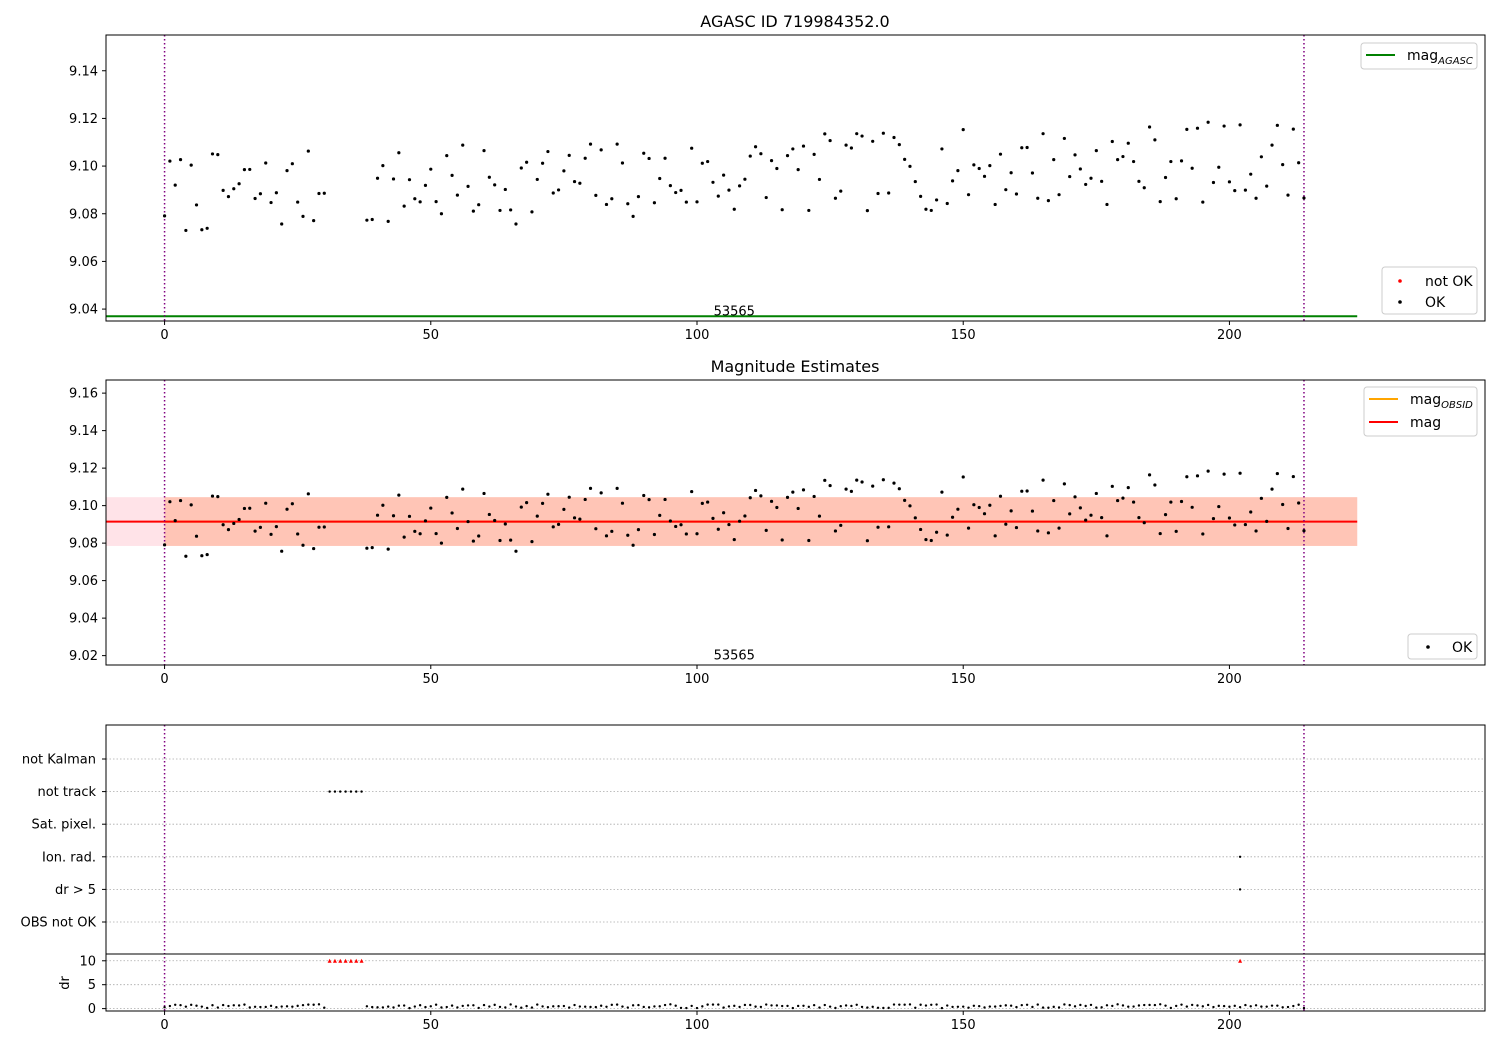  What do you see at coordinates (350, 960) in the screenshot?
I see `dr-clipped-marker` at bounding box center [350, 960].